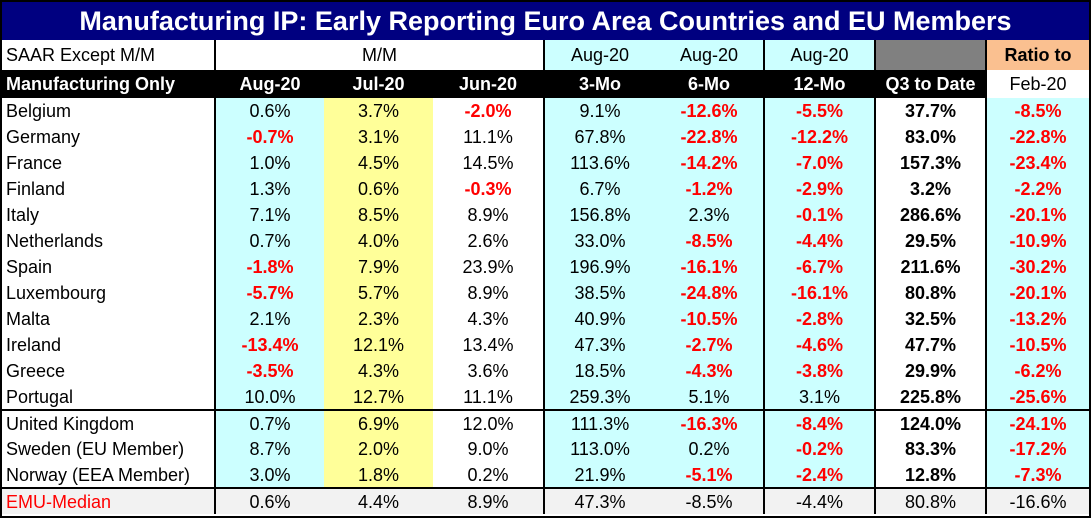  Describe the element at coordinates (489, 319) in the screenshot. I see `cell-jun20: 4.3%` at that location.